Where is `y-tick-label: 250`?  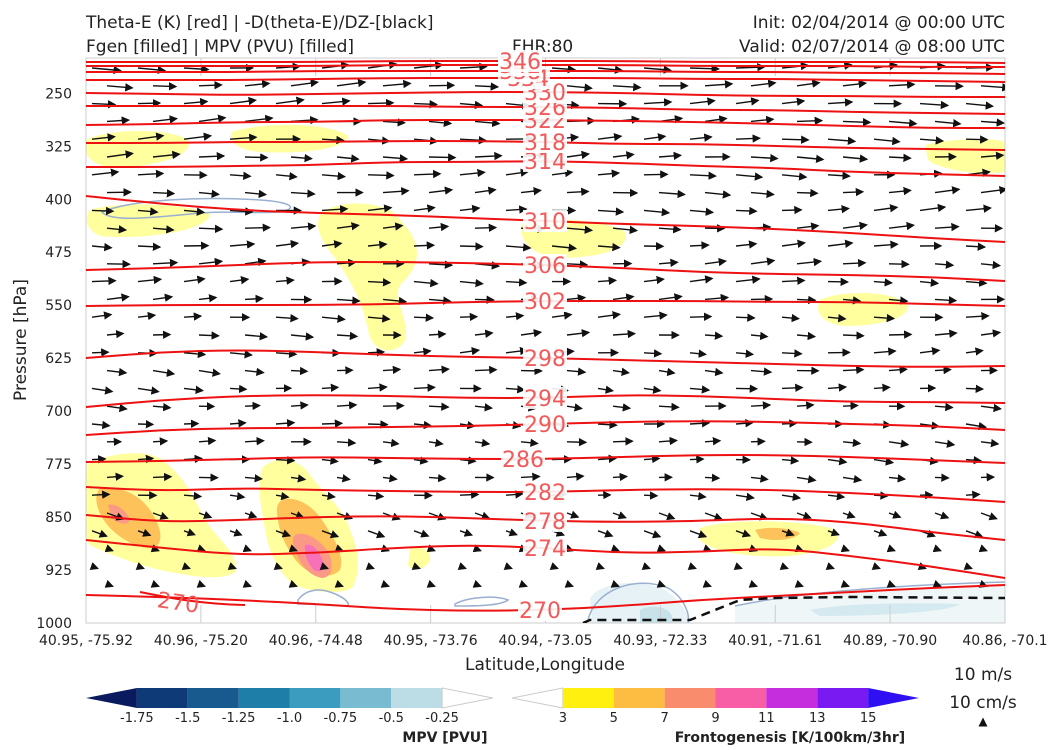
y-tick-label: 250 is located at coordinates (58, 94).